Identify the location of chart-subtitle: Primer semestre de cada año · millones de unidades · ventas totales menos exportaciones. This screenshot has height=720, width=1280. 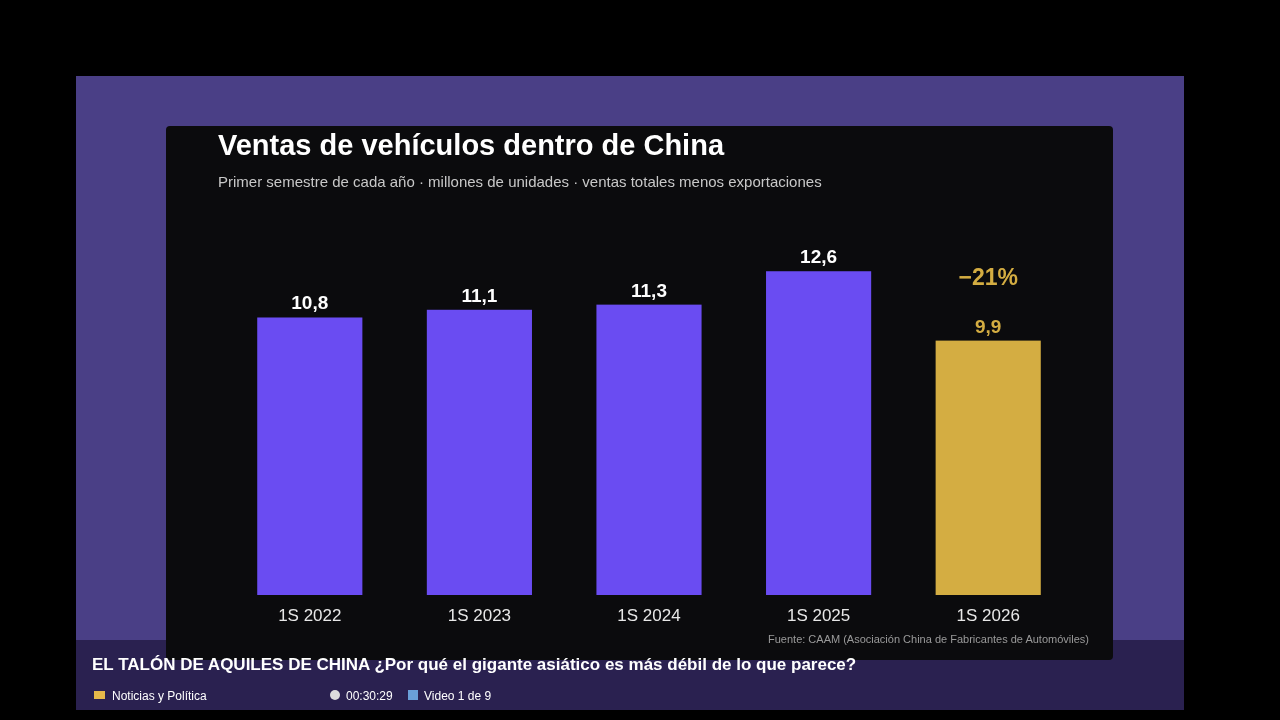
(520, 181).